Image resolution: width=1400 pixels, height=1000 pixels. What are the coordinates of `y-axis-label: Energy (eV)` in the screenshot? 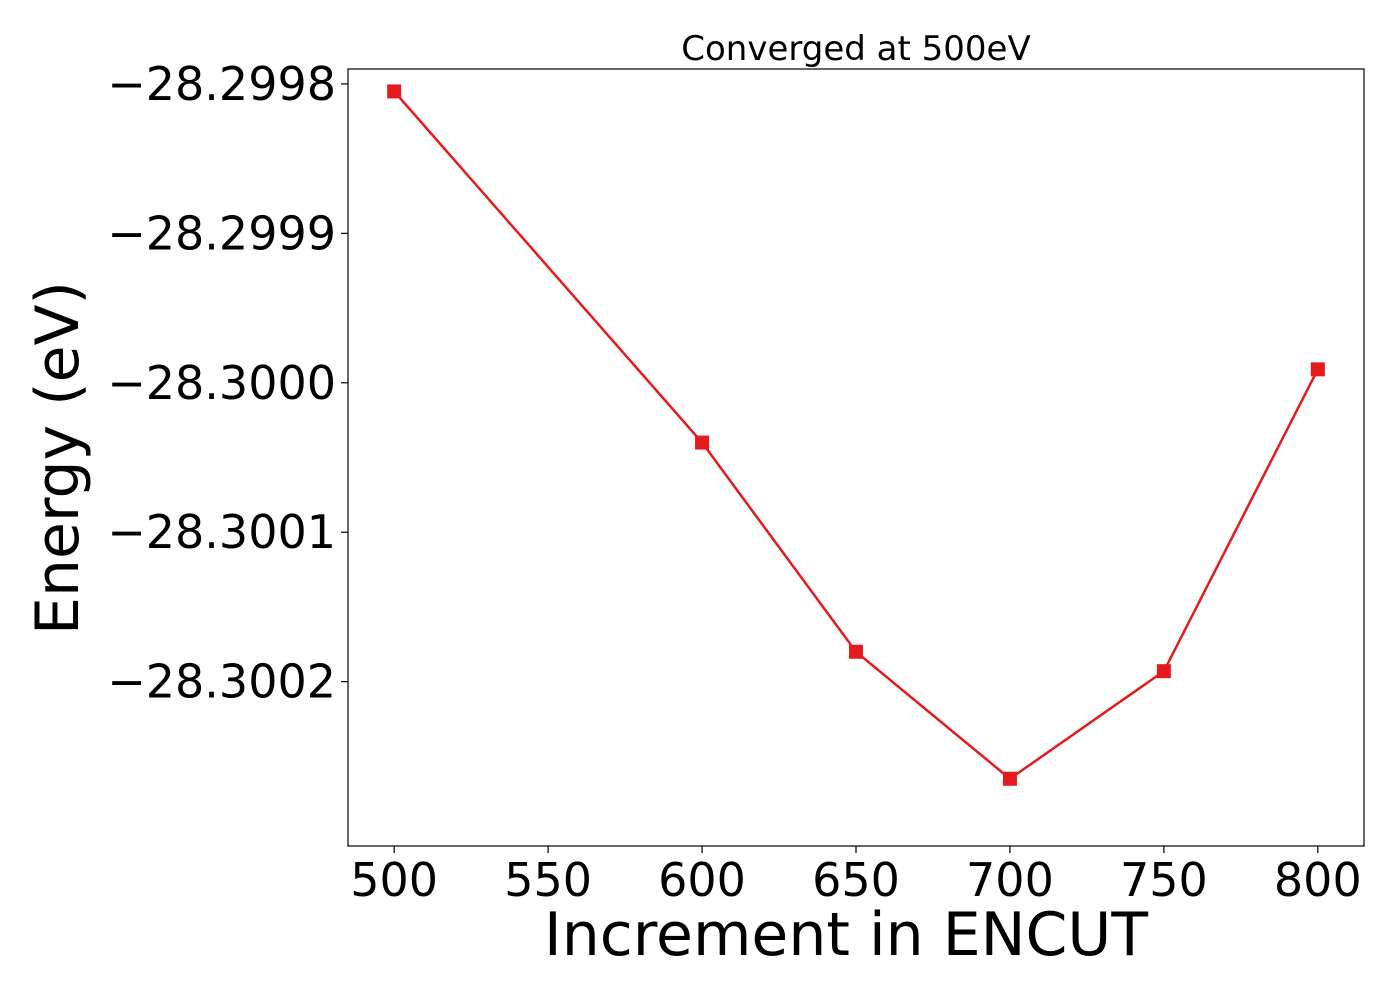 It's located at (58, 458).